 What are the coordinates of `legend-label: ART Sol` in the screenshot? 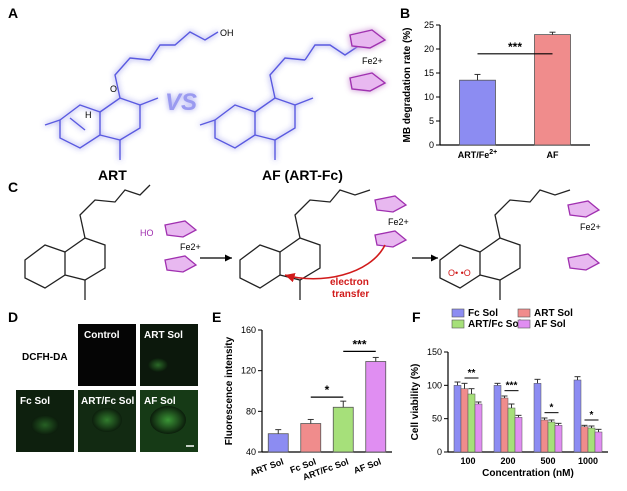 It's located at (553, 313).